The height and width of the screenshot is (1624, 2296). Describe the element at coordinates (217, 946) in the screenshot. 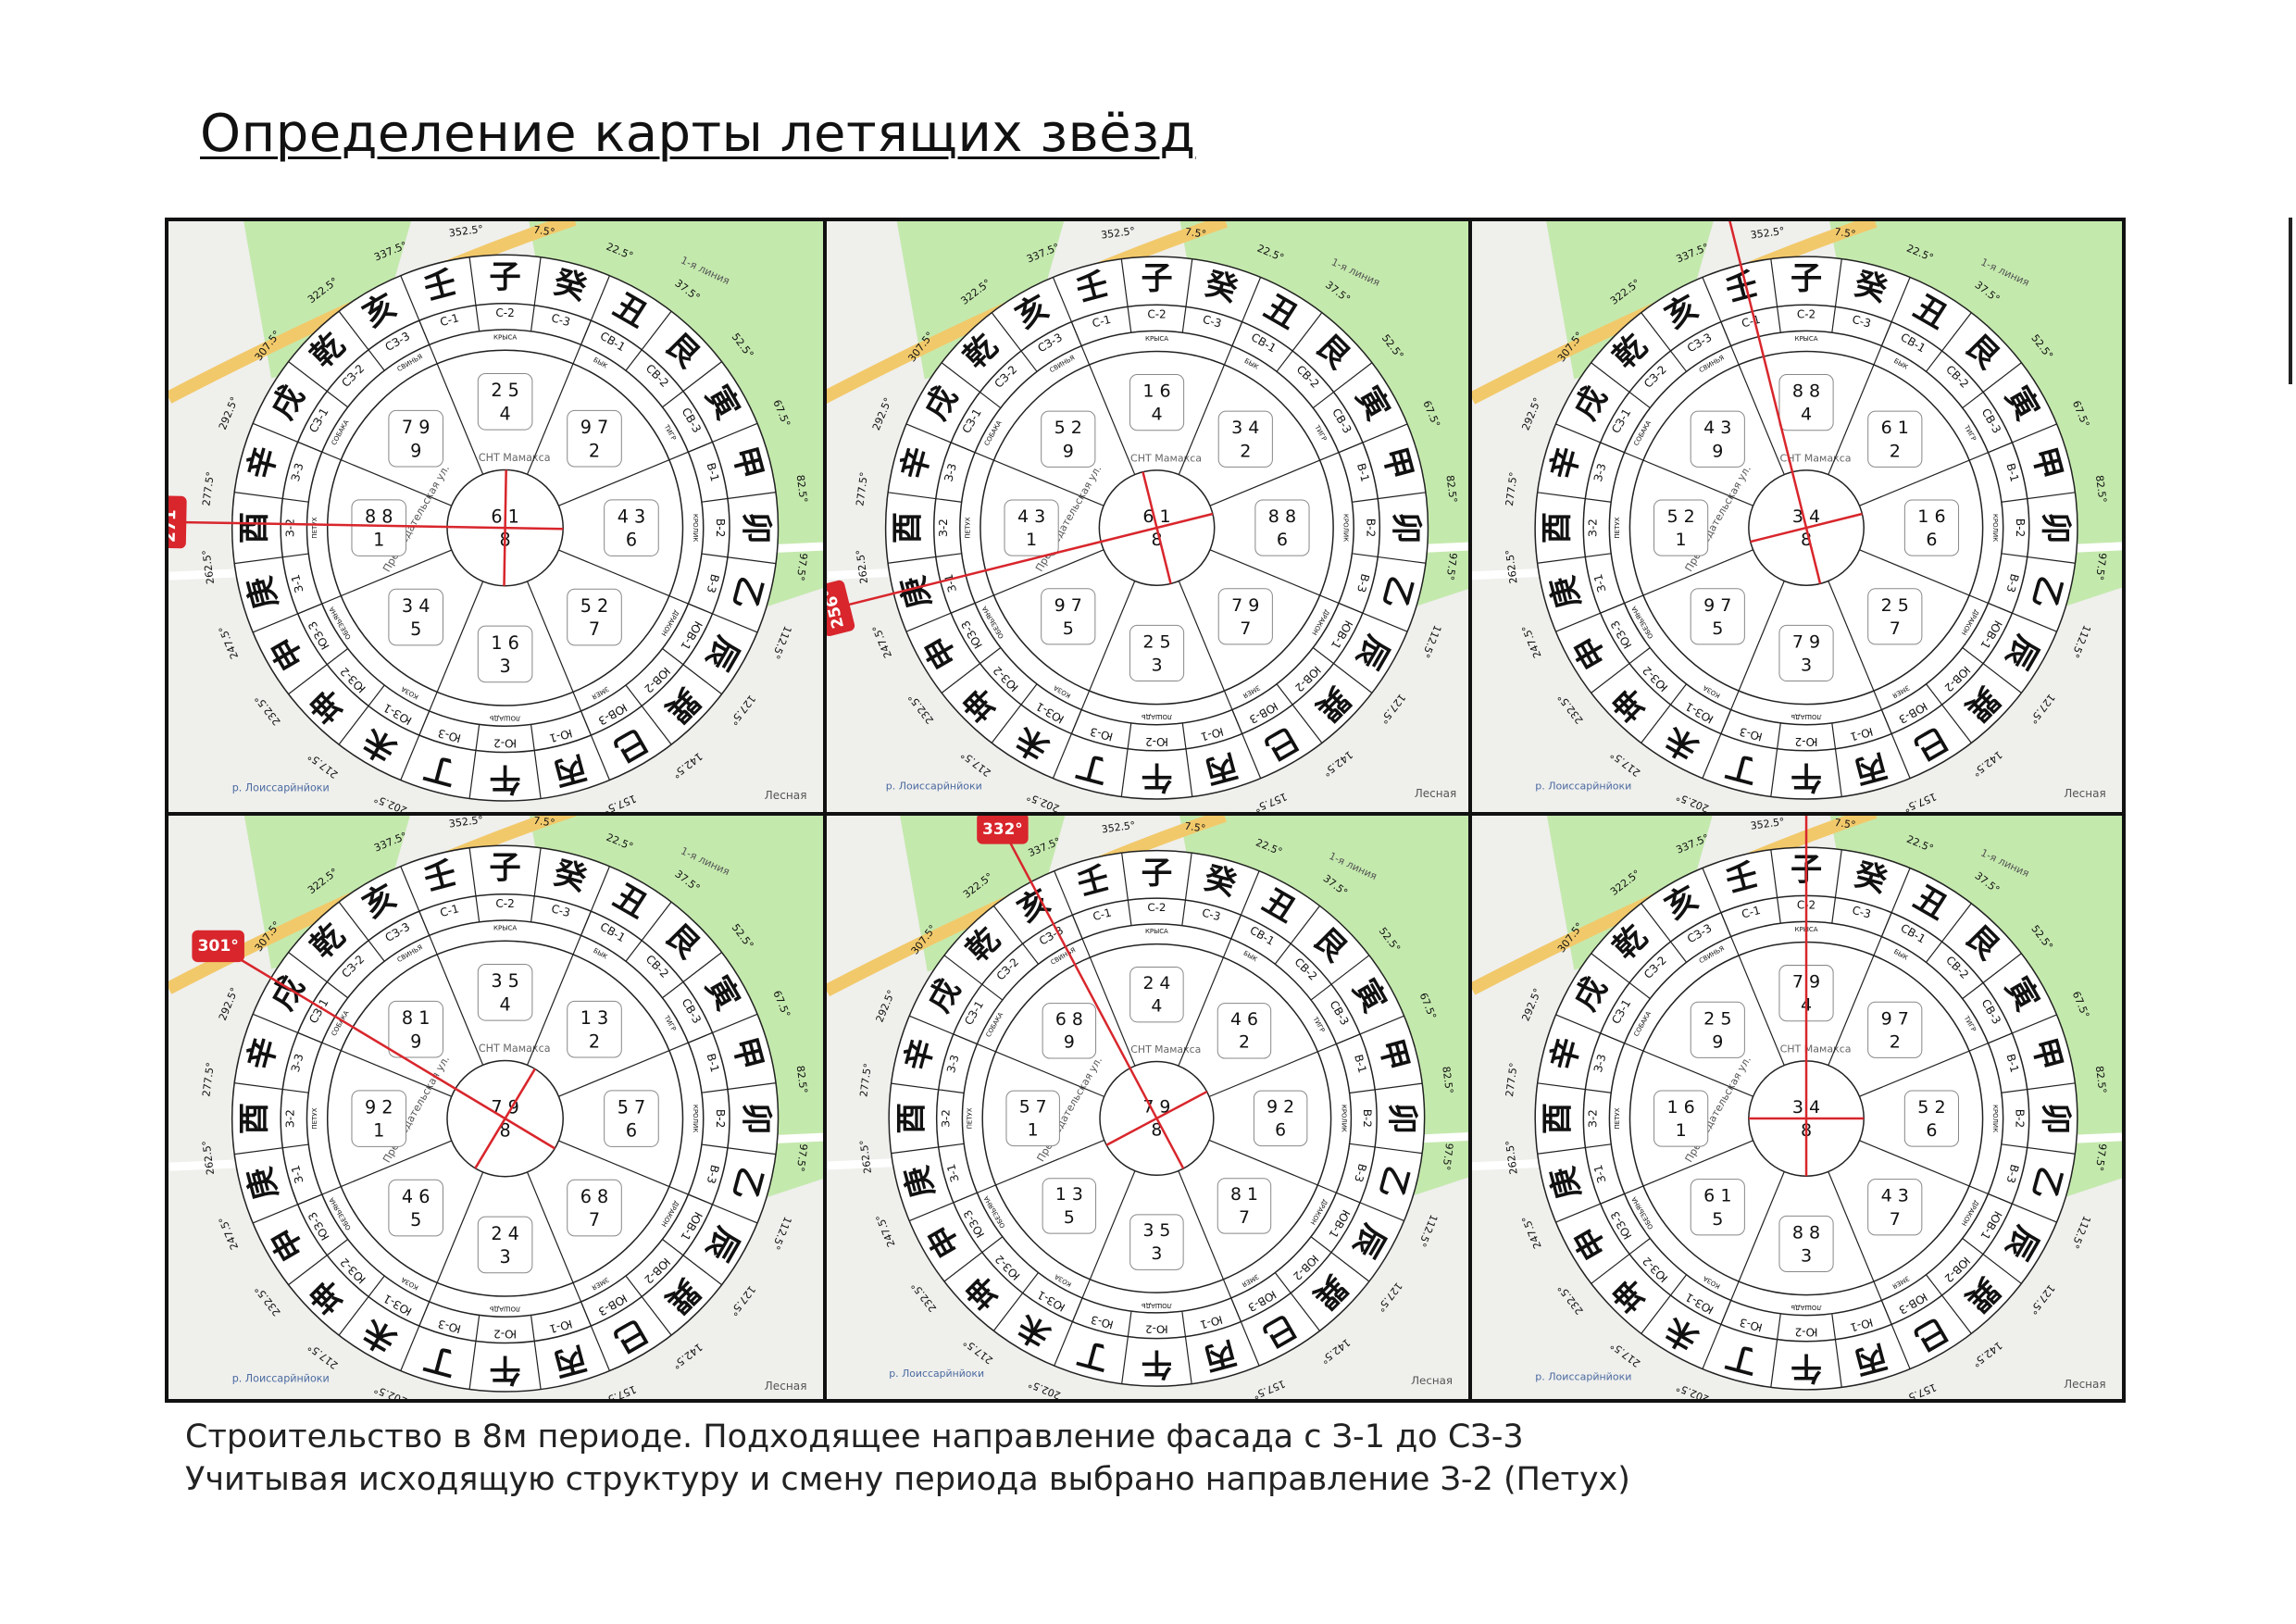

I see `pointer-degree-label: 301°` at that location.